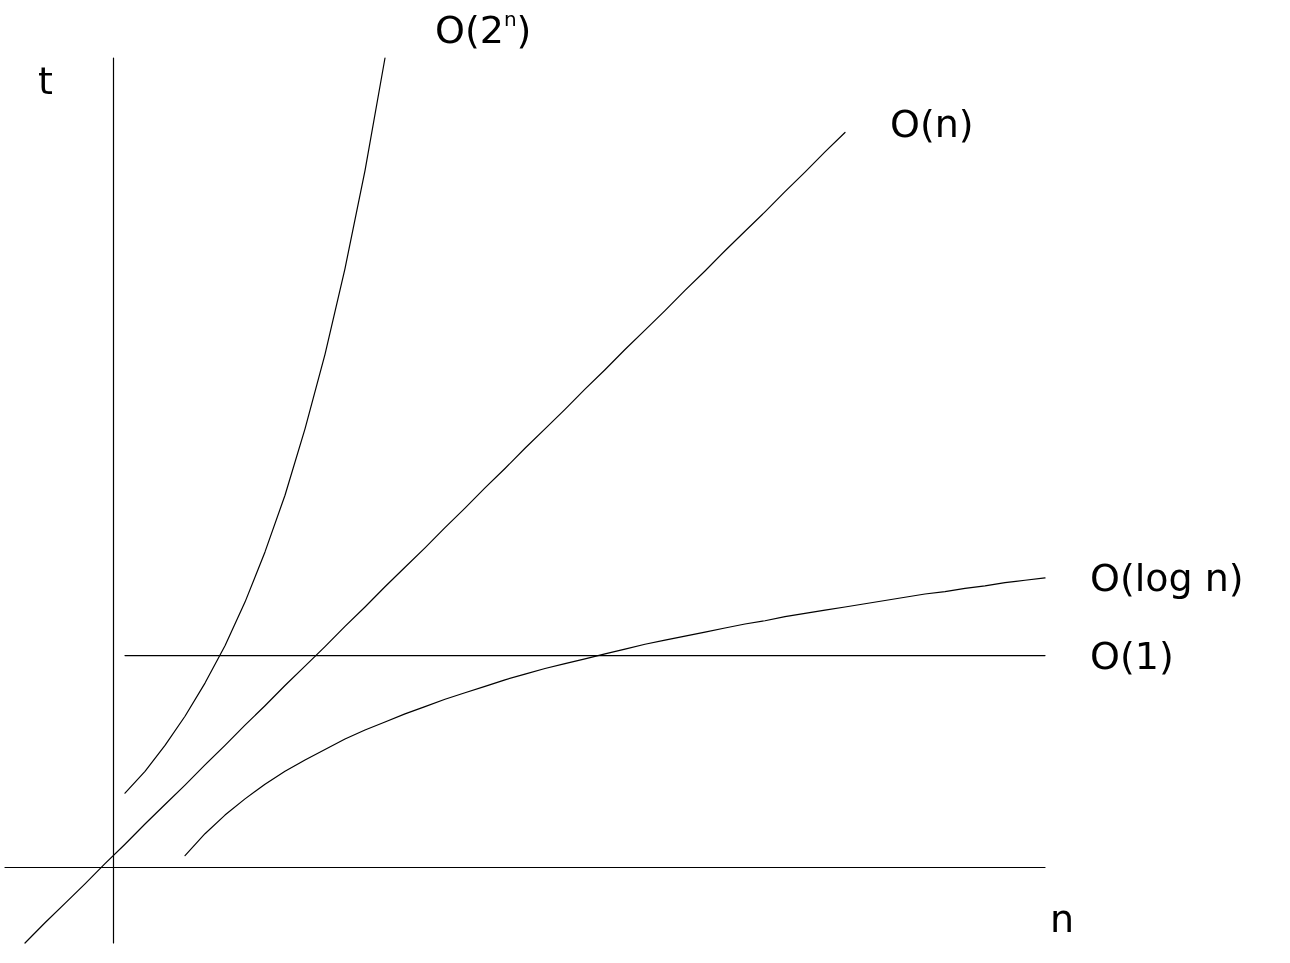 This screenshot has width=1290, height=963. What do you see at coordinates (932, 124) in the screenshot?
I see `series-label: O(n)` at bounding box center [932, 124].